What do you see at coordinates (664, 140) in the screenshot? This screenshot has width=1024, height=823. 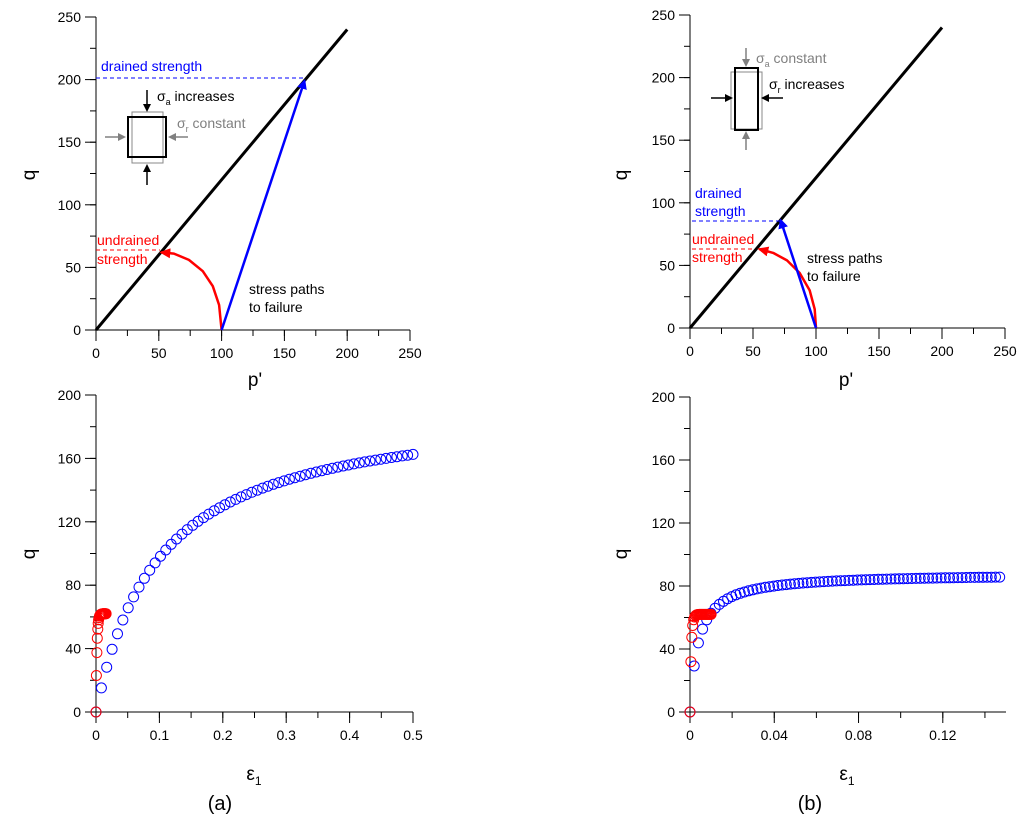 I see `y-tick-label: 150` at bounding box center [664, 140].